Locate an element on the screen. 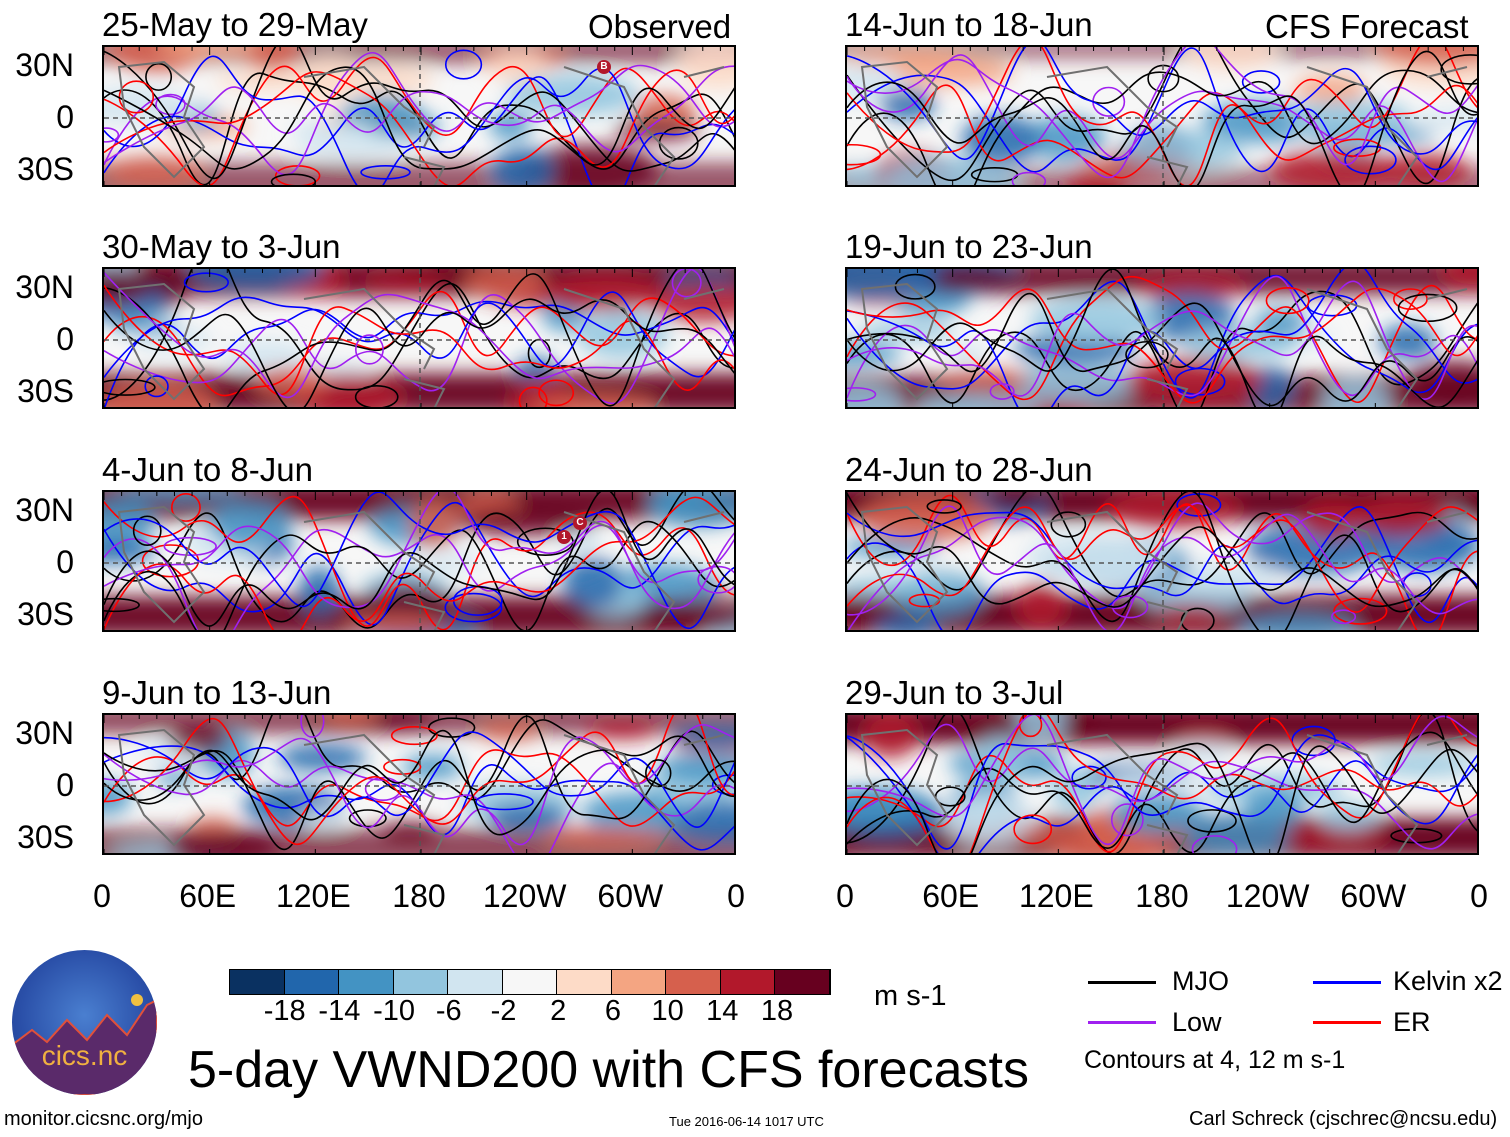 The height and width of the screenshot is (1137, 1510). legend-mjo-line is located at coordinates (1122, 982).